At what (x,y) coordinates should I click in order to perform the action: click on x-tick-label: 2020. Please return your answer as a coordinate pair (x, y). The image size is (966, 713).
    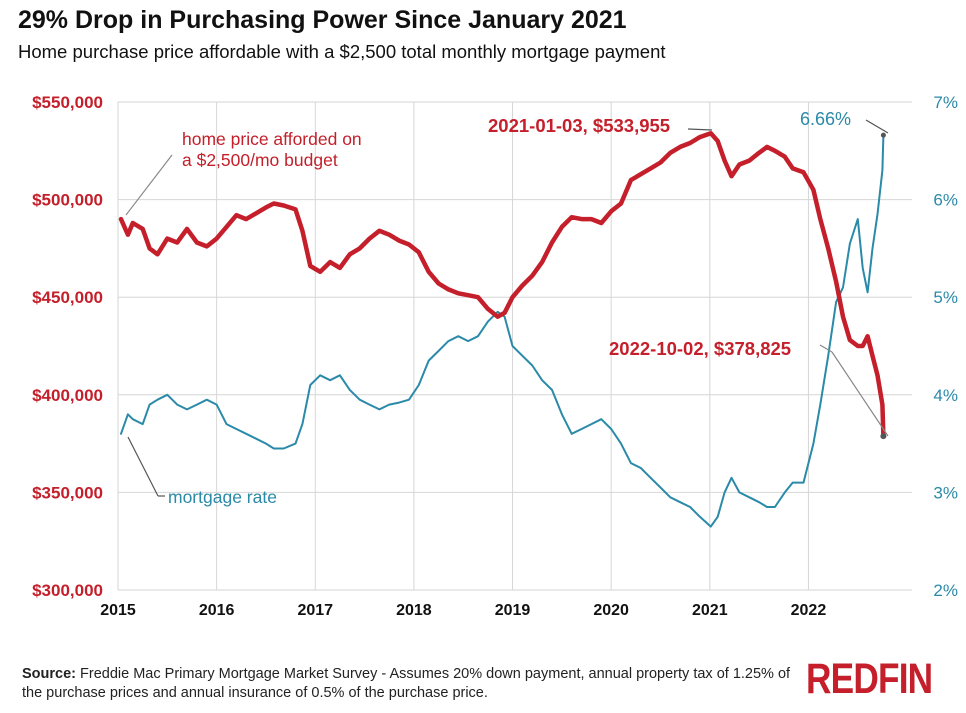
    Looking at the image, I should click on (611, 610).